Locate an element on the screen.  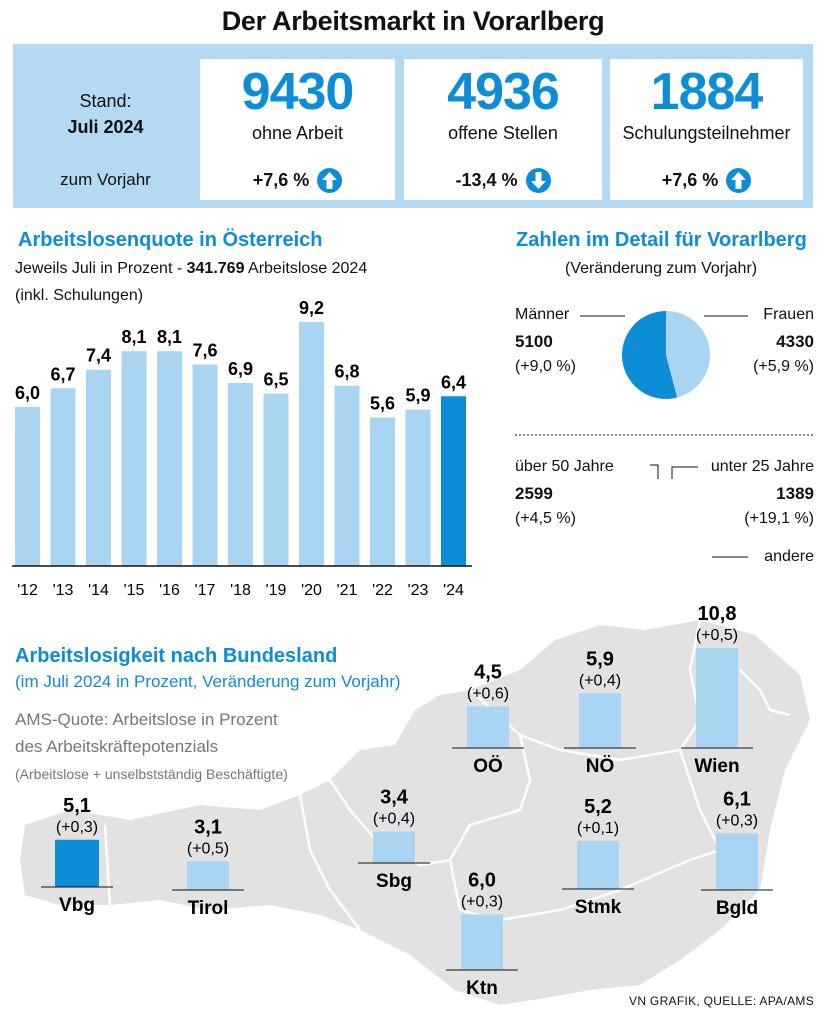
andere-label: andere is located at coordinates (789, 556).